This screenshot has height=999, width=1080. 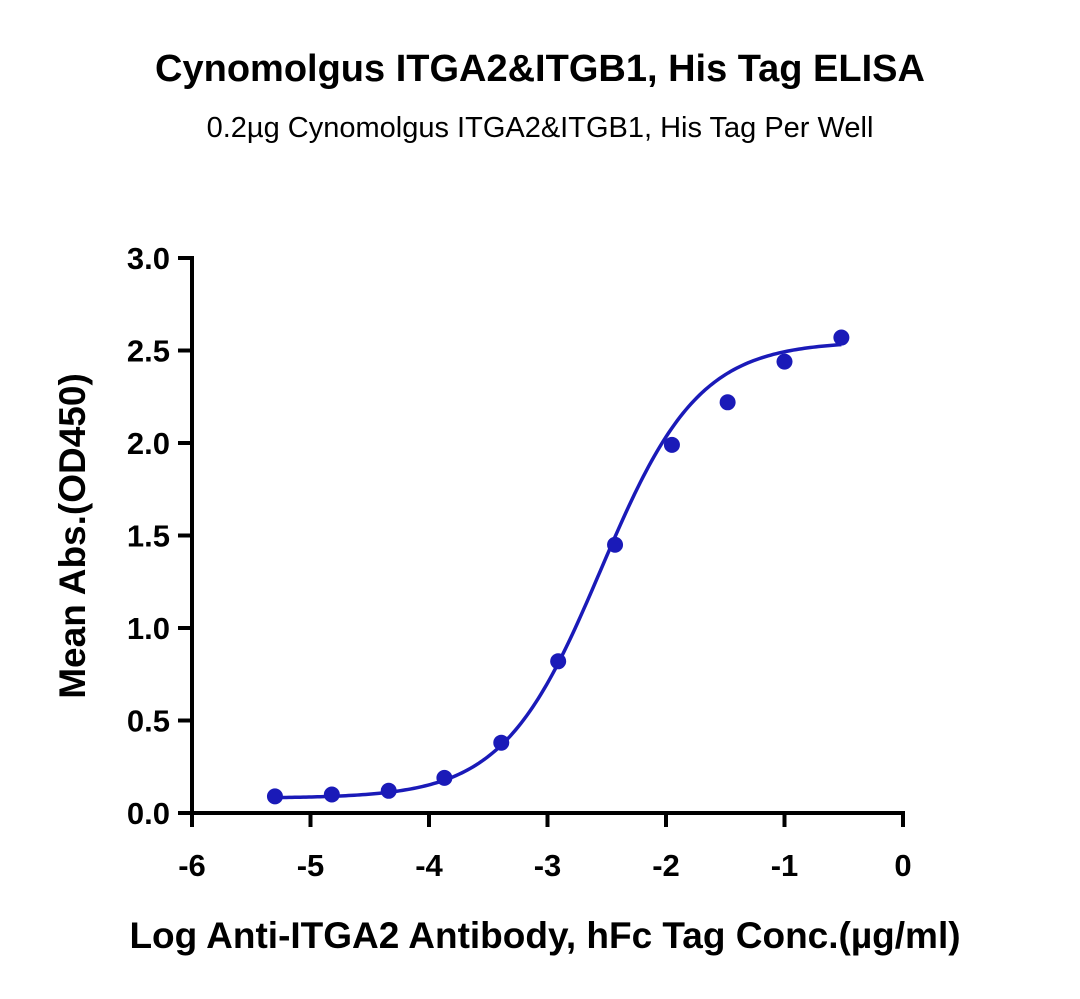 What do you see at coordinates (148, 536) in the screenshot?
I see `y-tick-label: 1.5` at bounding box center [148, 536].